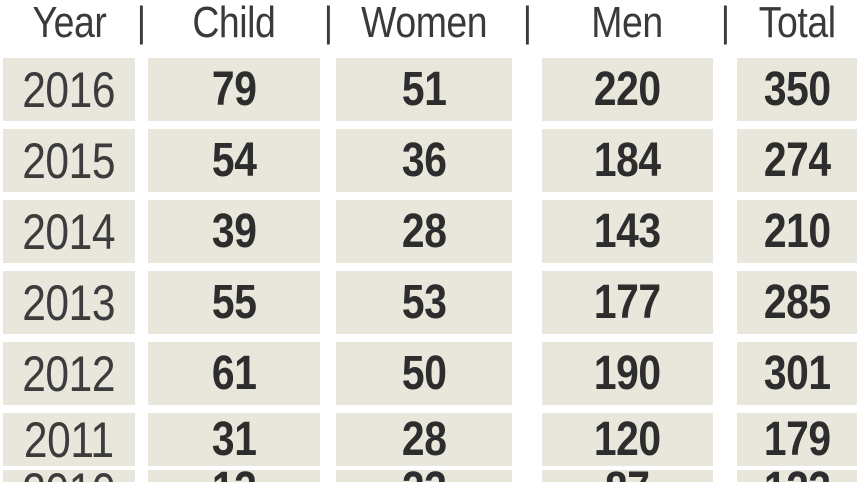  Describe the element at coordinates (797, 23) in the screenshot. I see `column-header-total-label: Total` at that location.